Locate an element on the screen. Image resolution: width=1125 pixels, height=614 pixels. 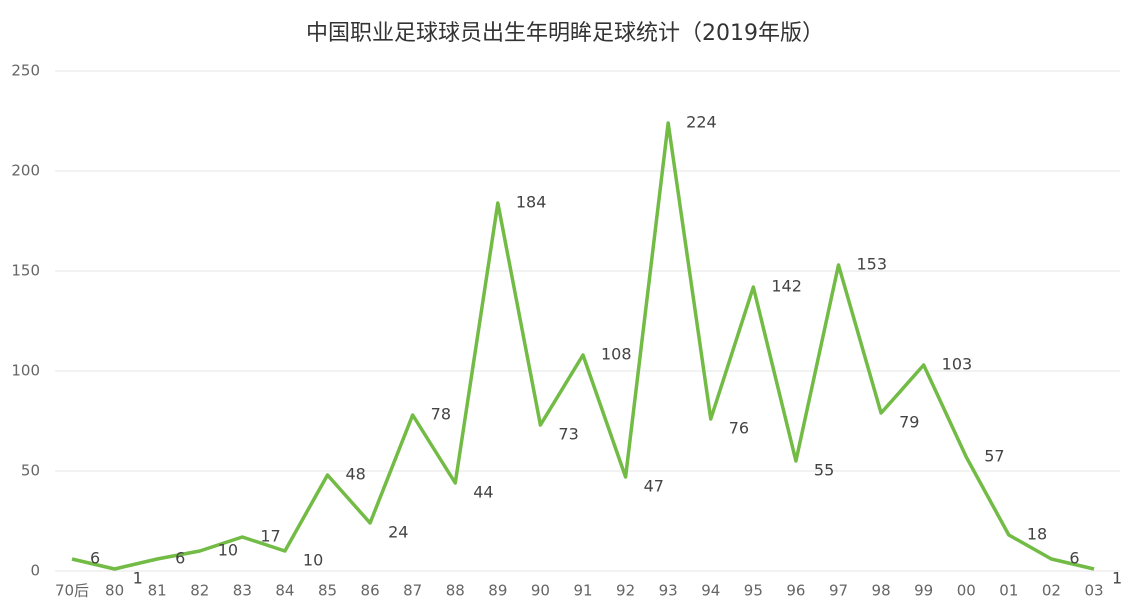
y-tick-label: 200 is located at coordinates (25, 171).